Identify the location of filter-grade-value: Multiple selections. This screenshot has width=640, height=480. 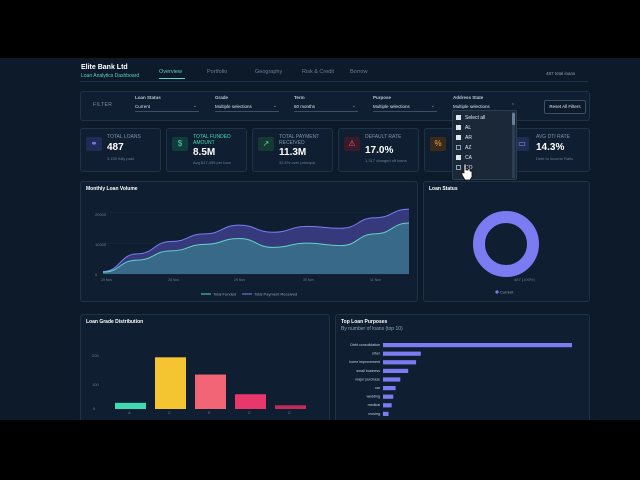
(233, 106).